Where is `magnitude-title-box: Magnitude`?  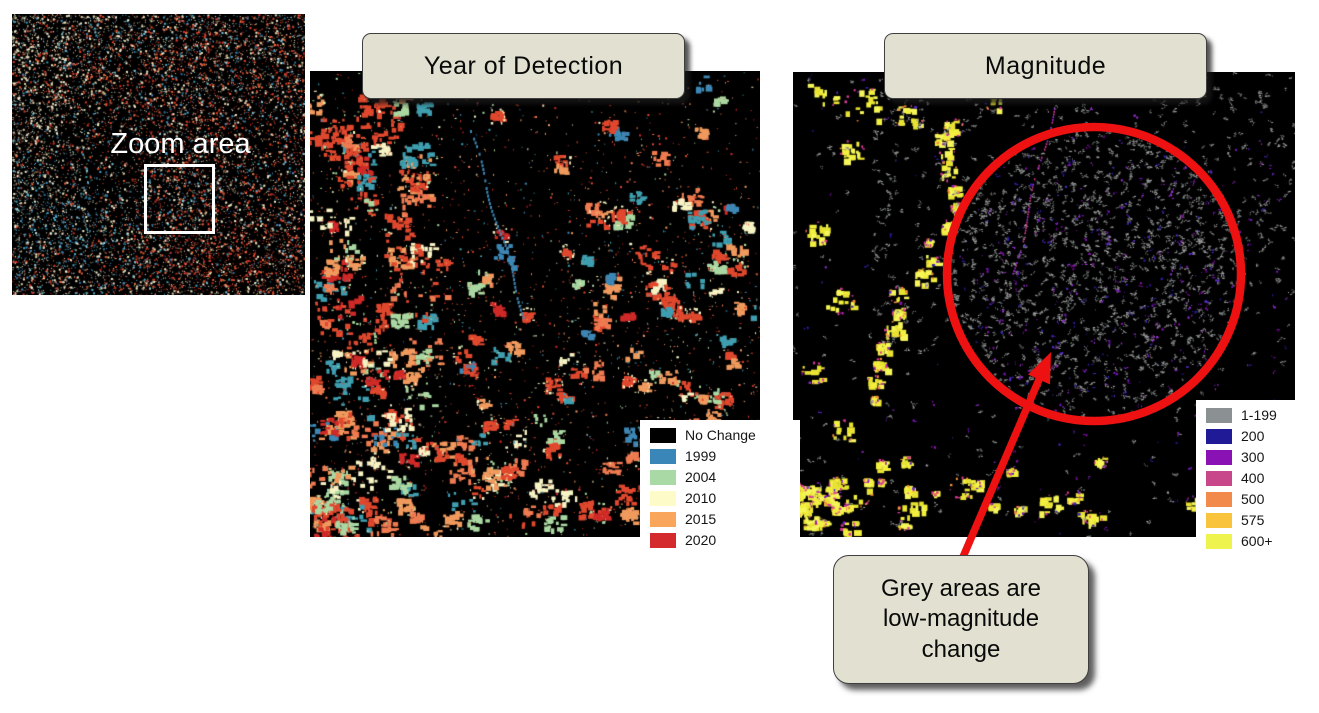 magnitude-title-box: Magnitude is located at coordinates (1045, 66).